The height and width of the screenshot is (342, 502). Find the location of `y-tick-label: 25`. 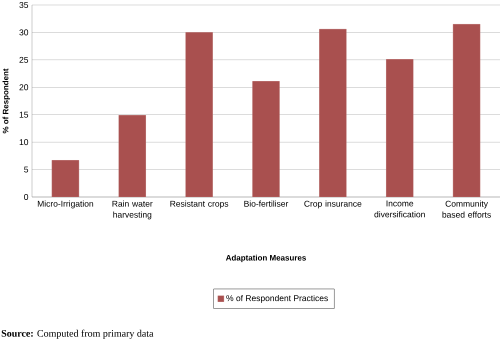

y-tick-label: 25 is located at coordinates (23, 59).